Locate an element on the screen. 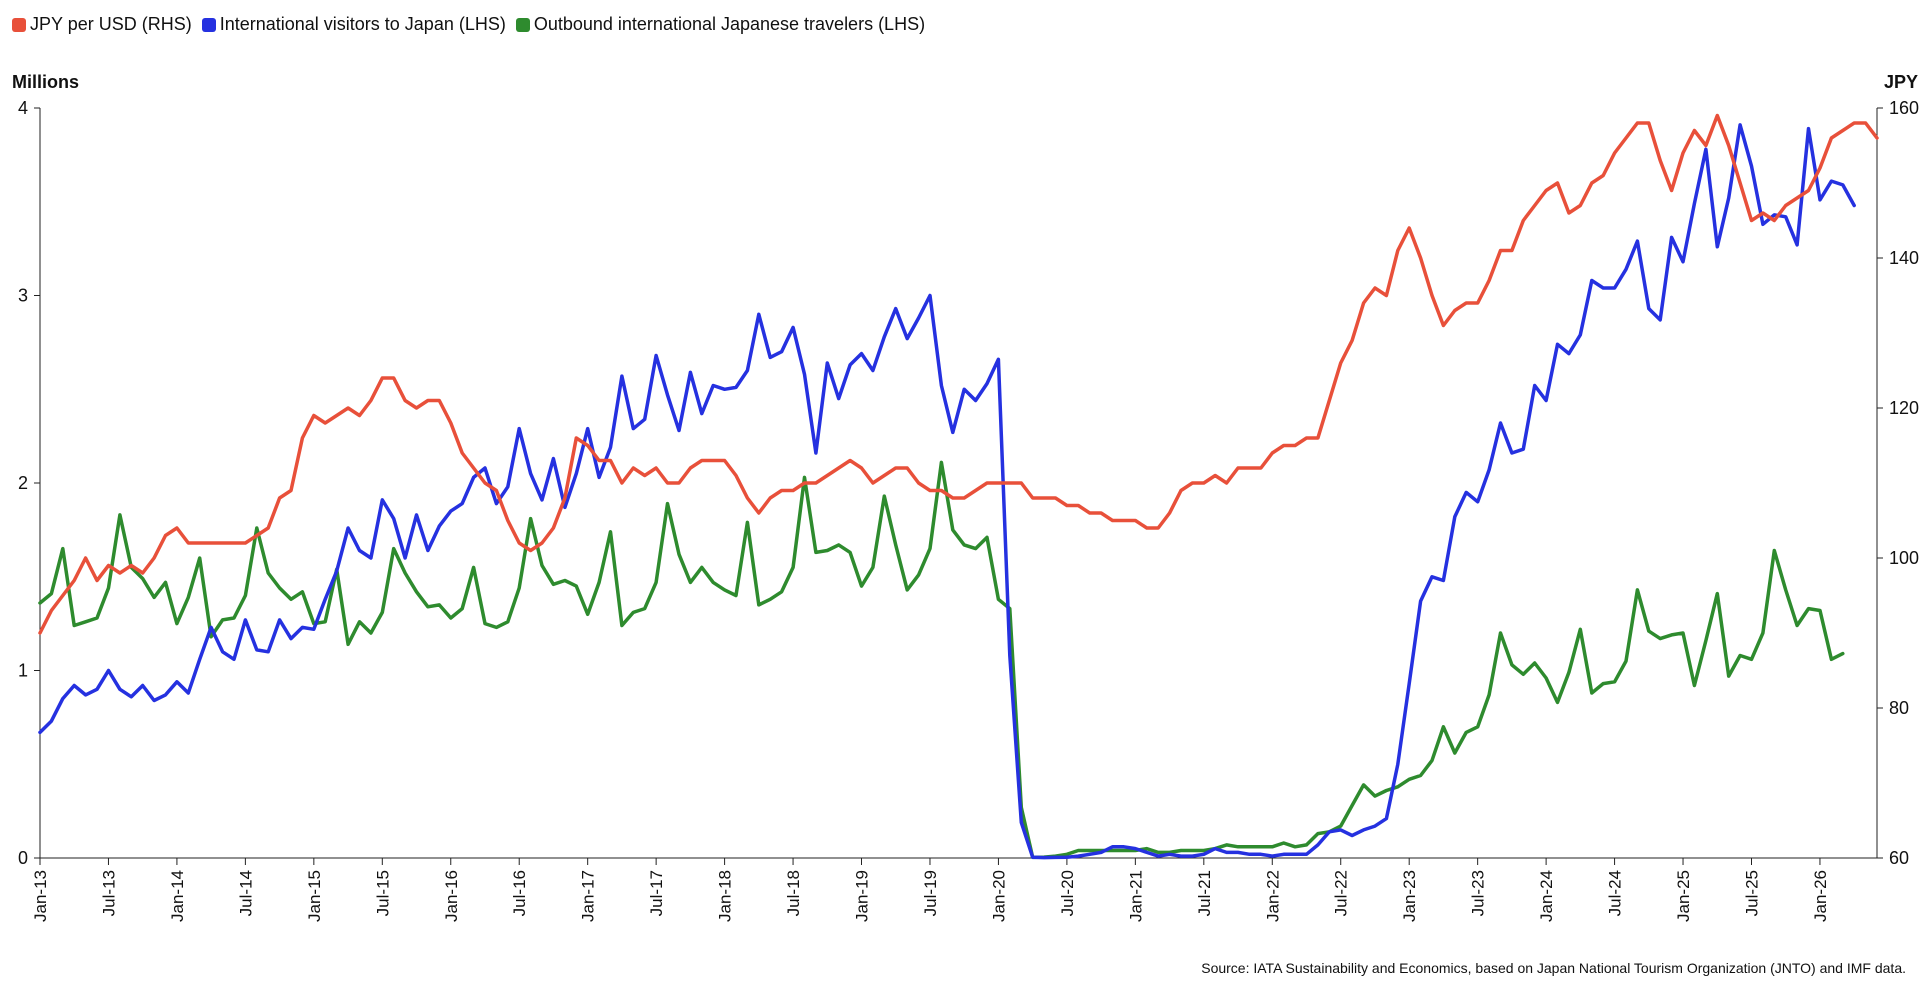 This screenshot has height=995, width=1920. left-tick-label: 3 is located at coordinates (23, 296).